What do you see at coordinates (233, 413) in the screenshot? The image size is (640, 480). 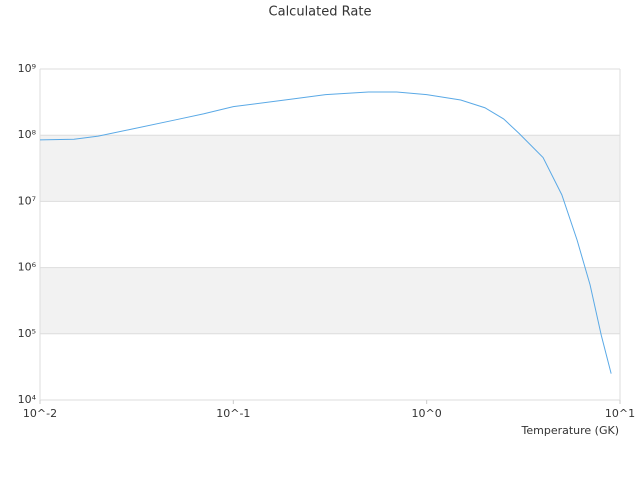 I see `x-tick-label: 10^-1` at bounding box center [233, 413].